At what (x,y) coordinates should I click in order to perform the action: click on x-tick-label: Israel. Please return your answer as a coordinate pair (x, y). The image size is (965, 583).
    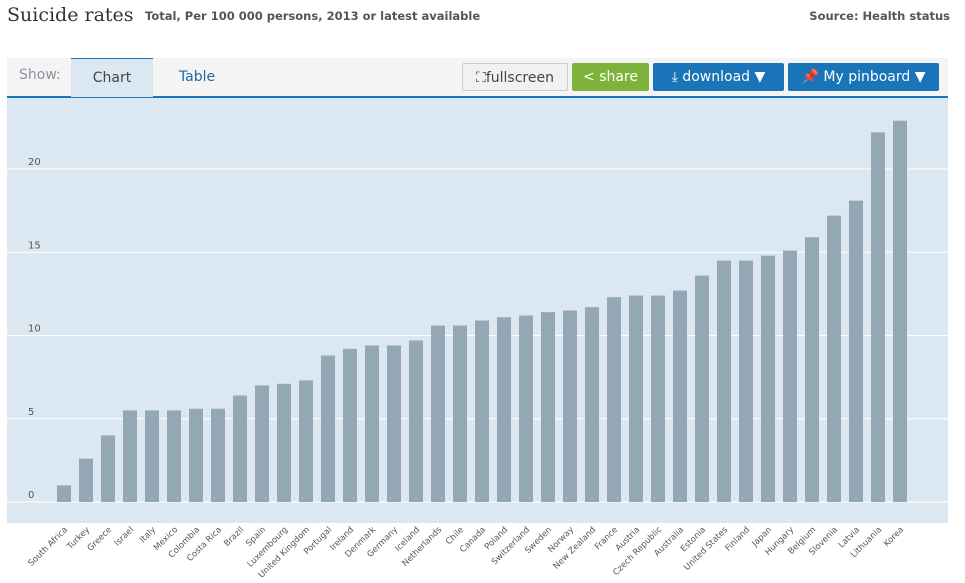
    Looking at the image, I should click on (125, 537).